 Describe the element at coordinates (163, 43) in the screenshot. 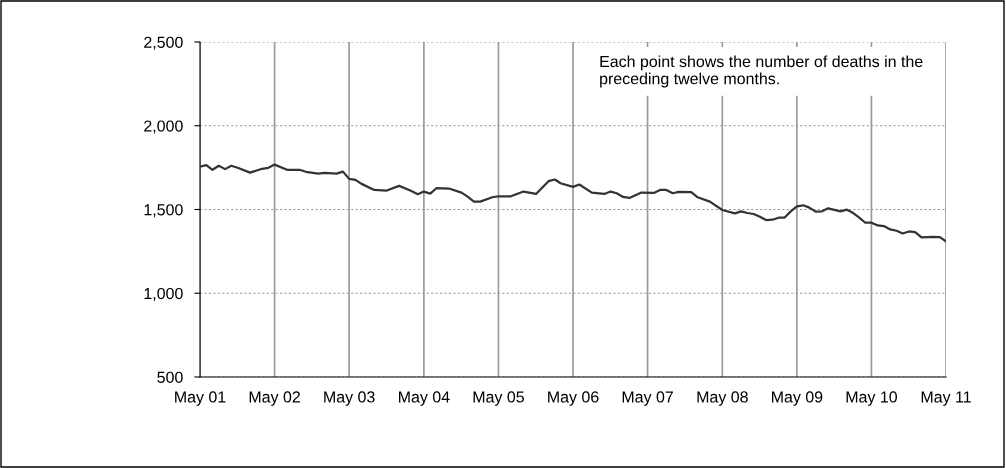

I see `y-tick-label: 2,500` at that location.